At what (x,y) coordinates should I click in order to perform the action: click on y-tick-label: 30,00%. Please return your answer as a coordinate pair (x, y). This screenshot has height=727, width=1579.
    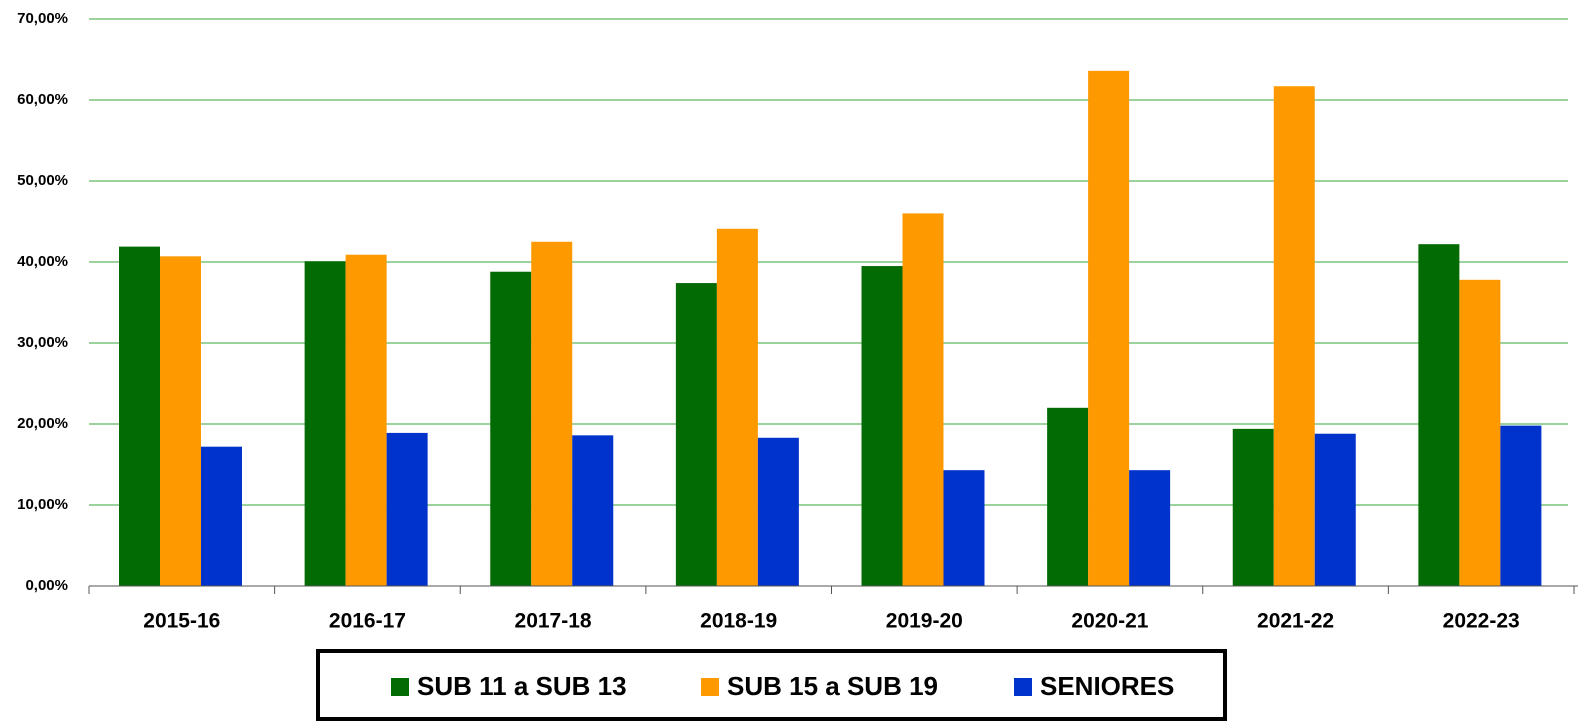
    Looking at the image, I should click on (42, 342).